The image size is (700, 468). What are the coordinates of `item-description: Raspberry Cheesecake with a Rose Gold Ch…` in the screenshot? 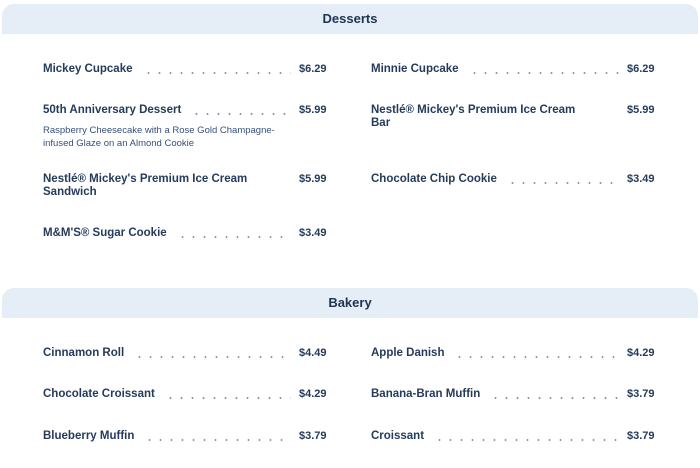 It's located at (159, 137).